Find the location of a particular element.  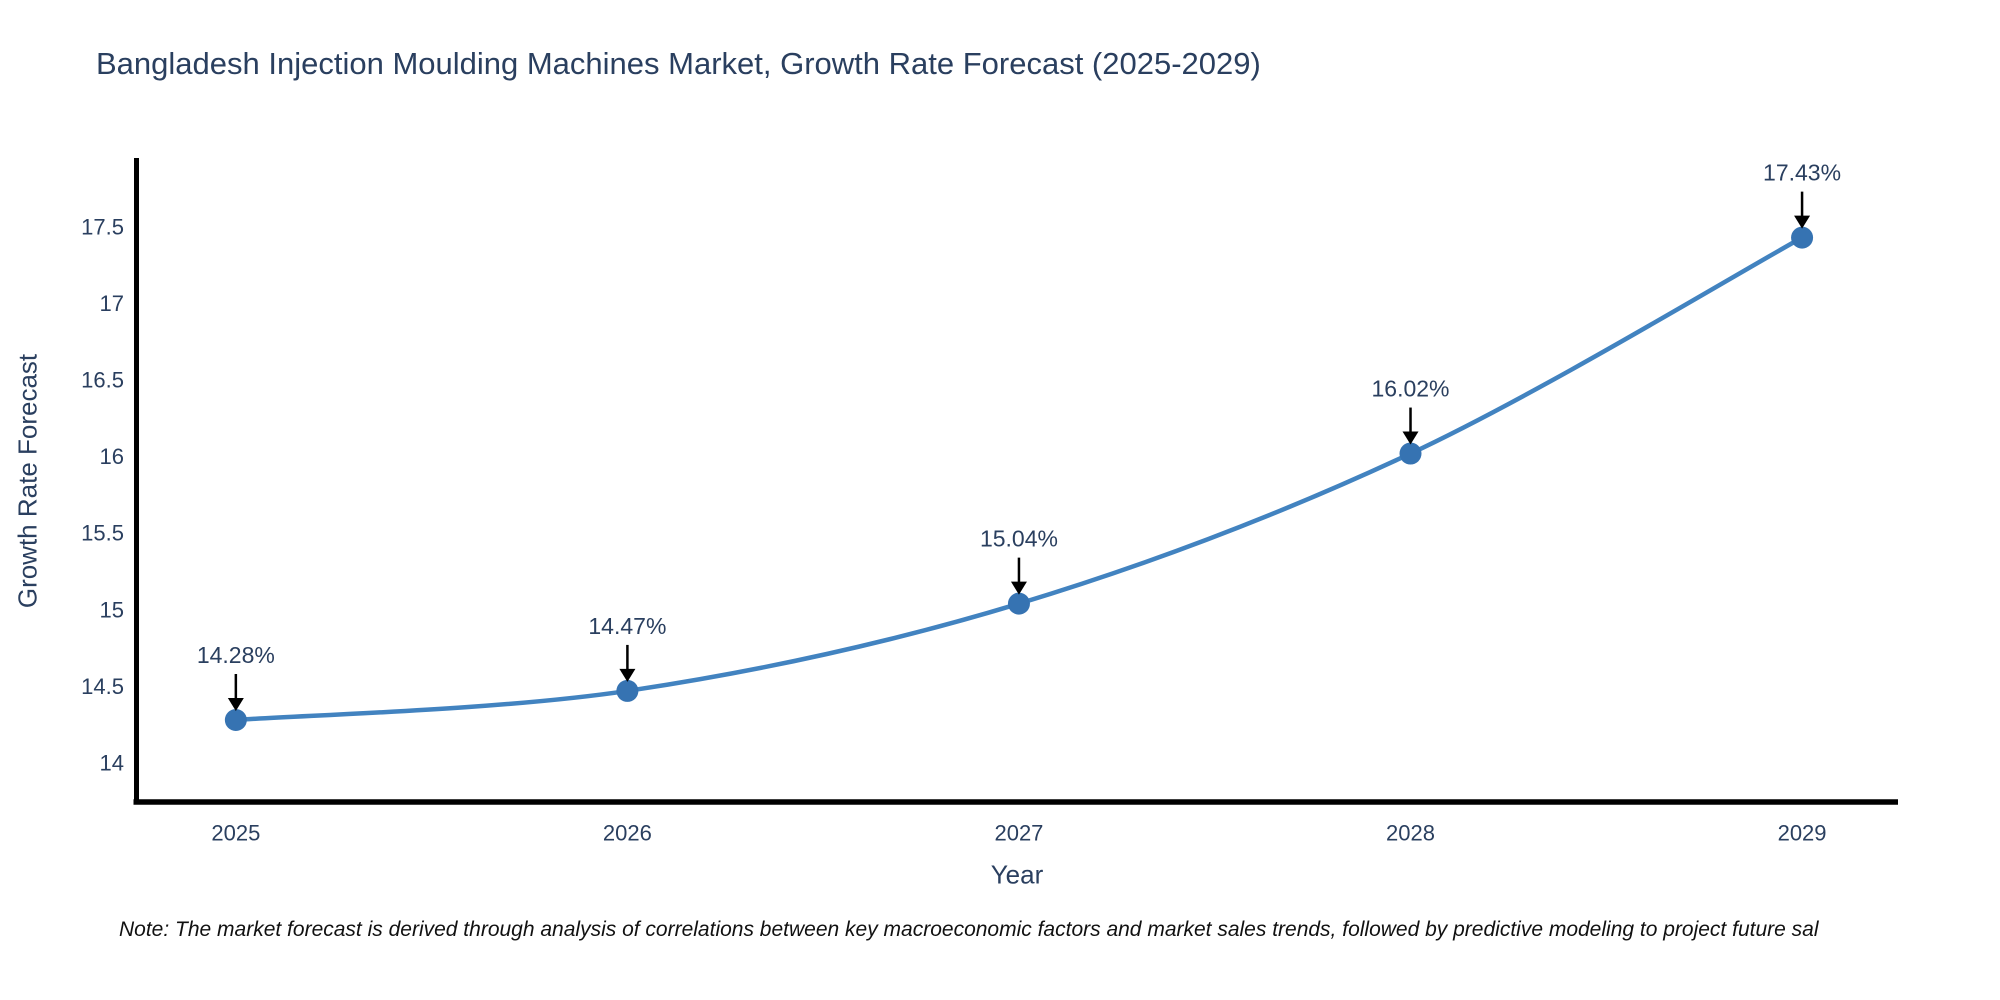

x-tick-label: 2026 is located at coordinates (627, 833).